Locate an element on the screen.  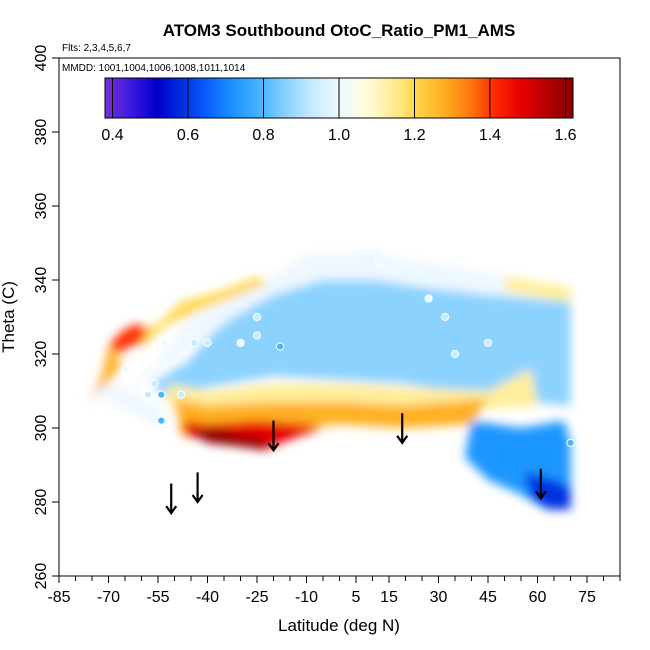
x-axis-title: Latitude (deg N) is located at coordinates (339, 625).